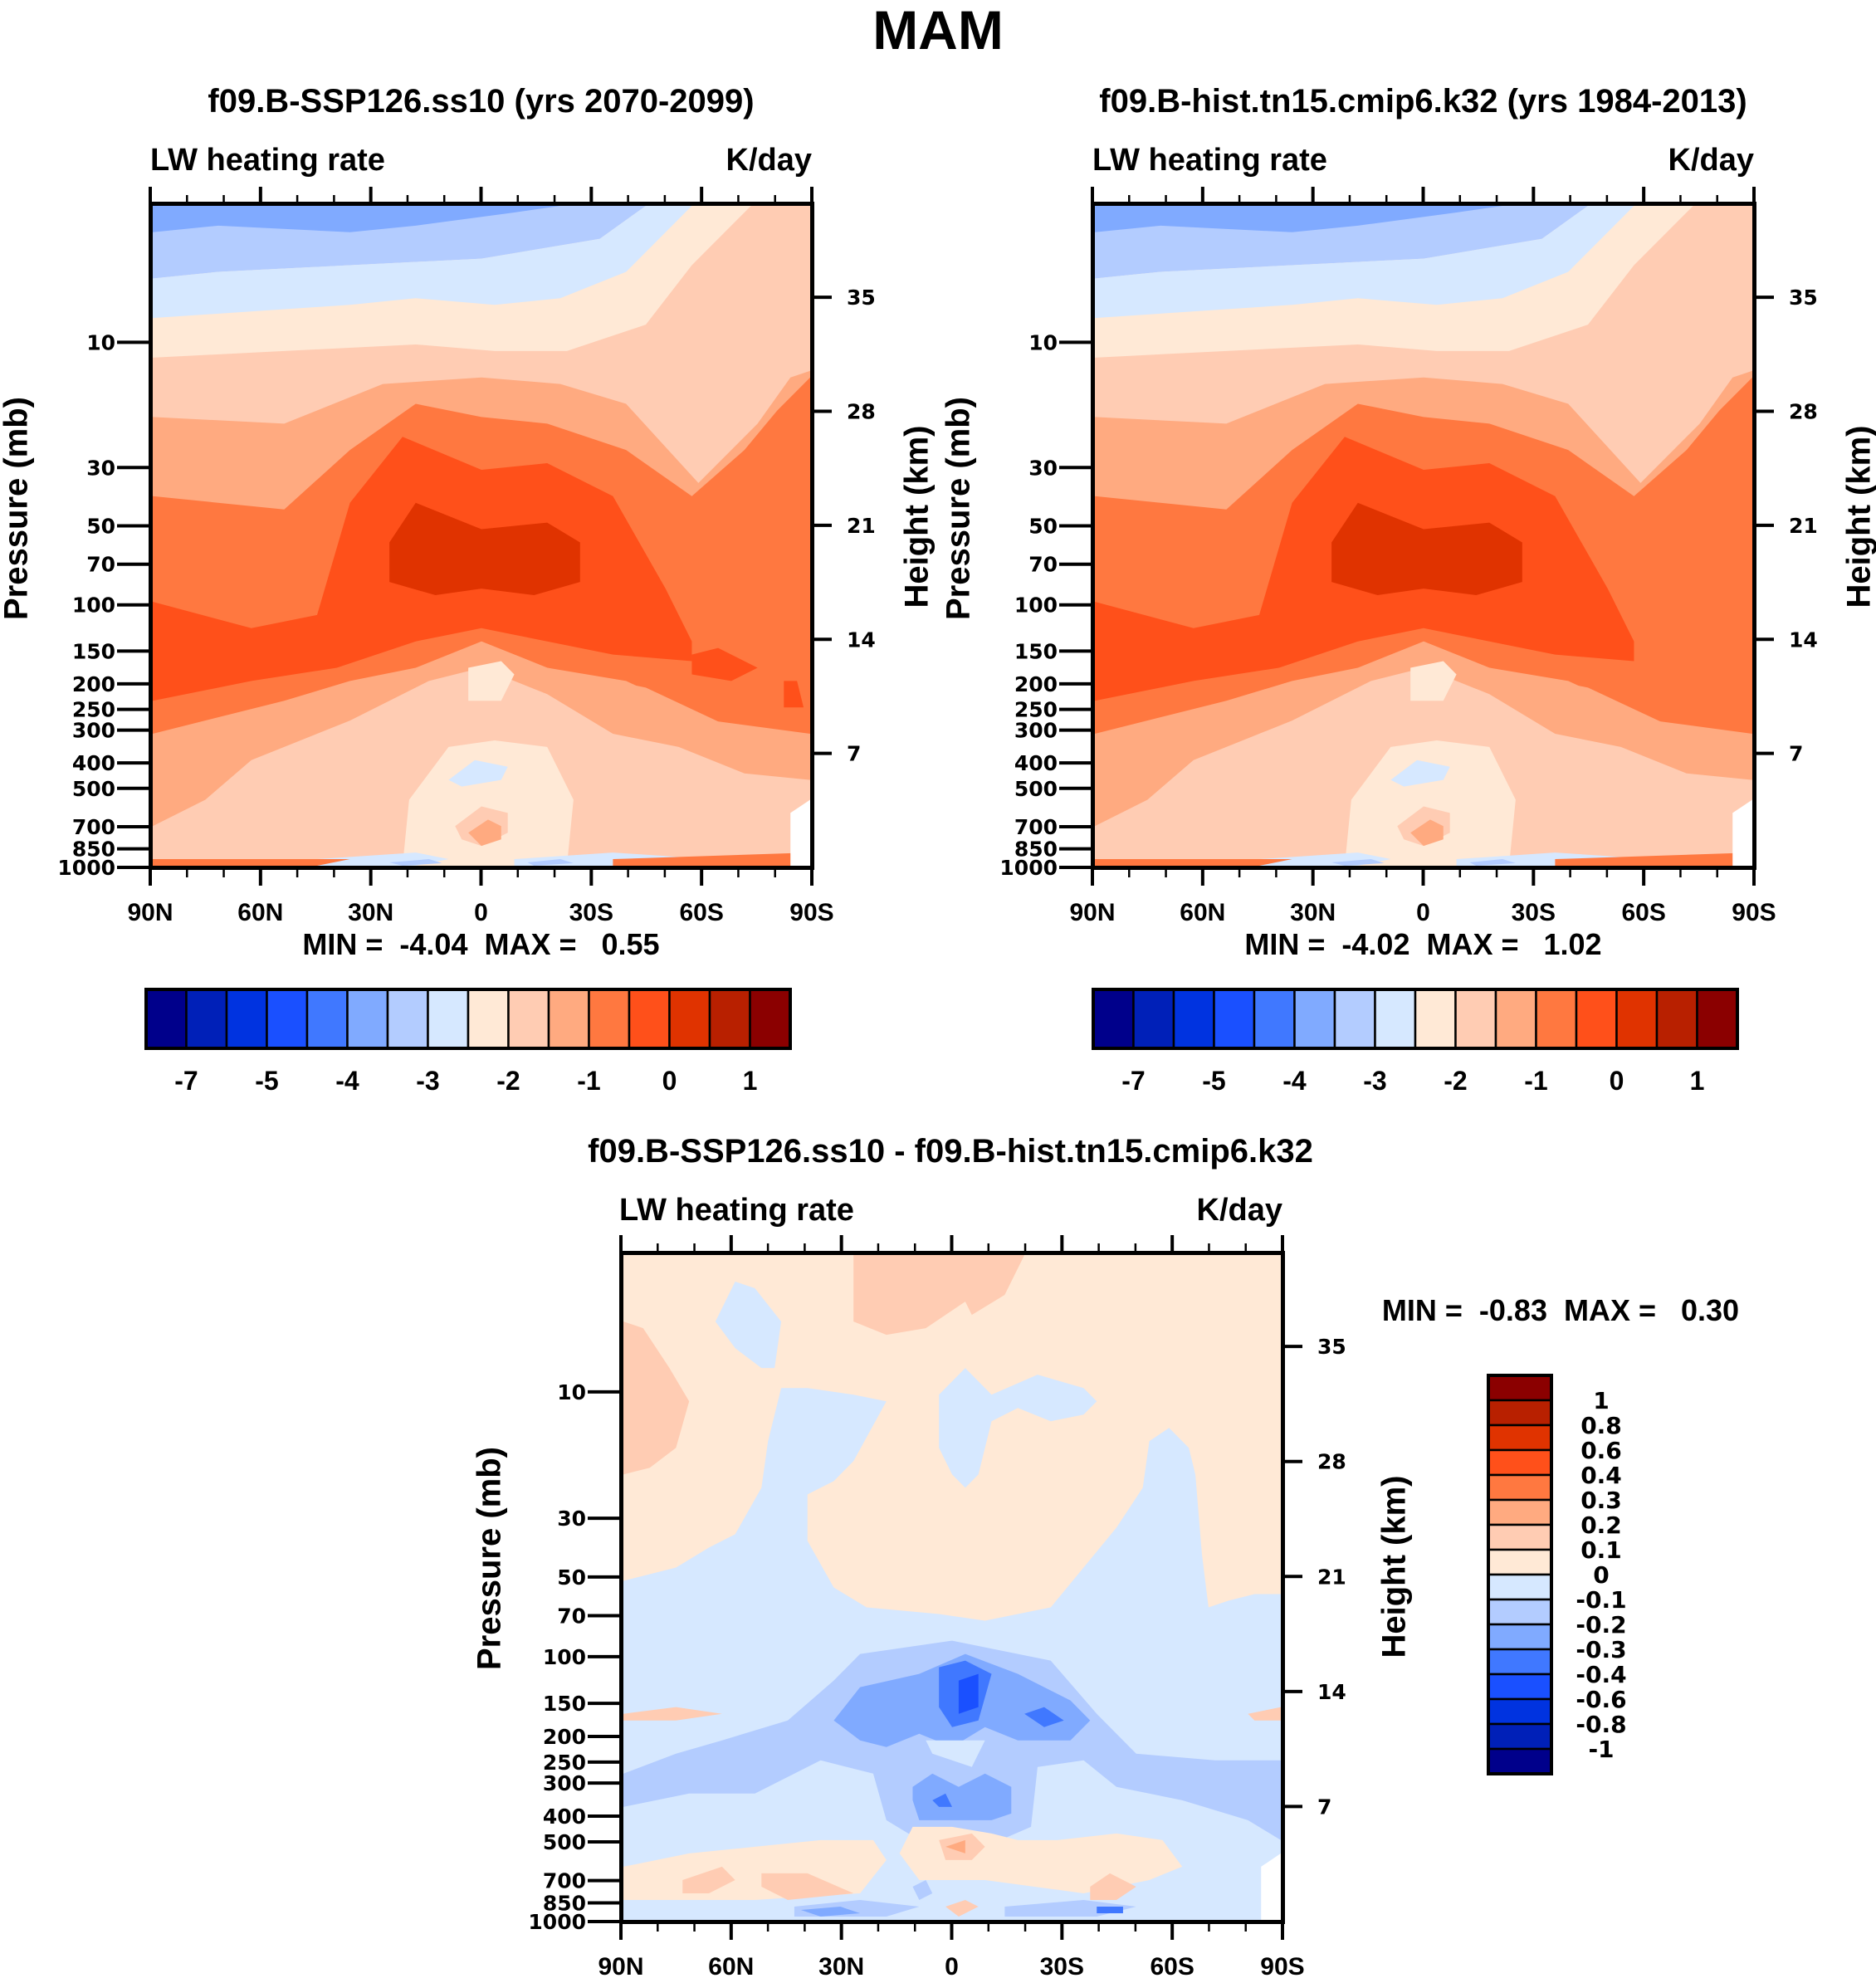 The image size is (1876, 1978). Describe the element at coordinates (1601, 1725) in the screenshot. I see `colorbar-label: -0.8` at that location.